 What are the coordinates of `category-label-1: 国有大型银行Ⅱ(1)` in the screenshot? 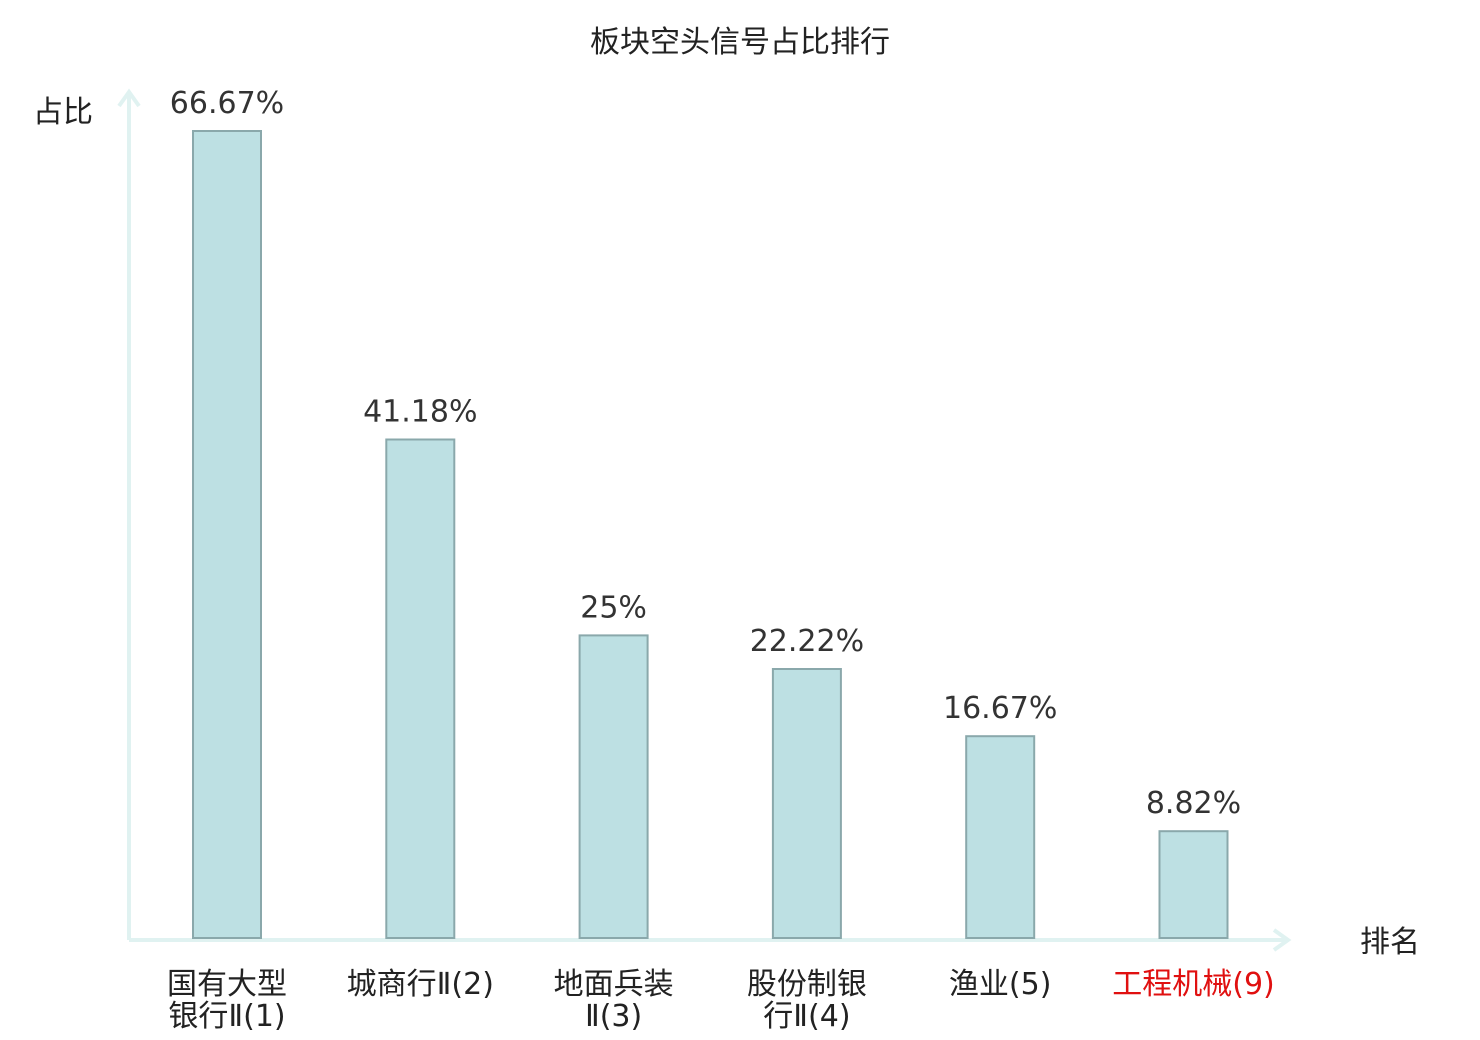 It's located at (227, 1000).